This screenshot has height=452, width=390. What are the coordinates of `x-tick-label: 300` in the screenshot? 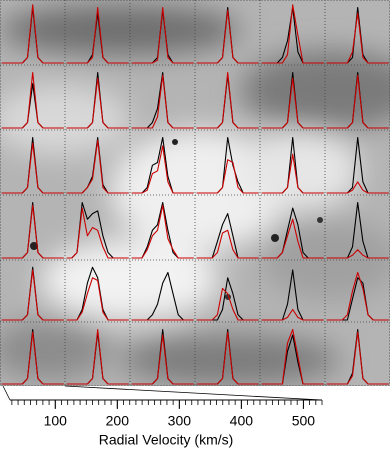 It's located at (180, 421).